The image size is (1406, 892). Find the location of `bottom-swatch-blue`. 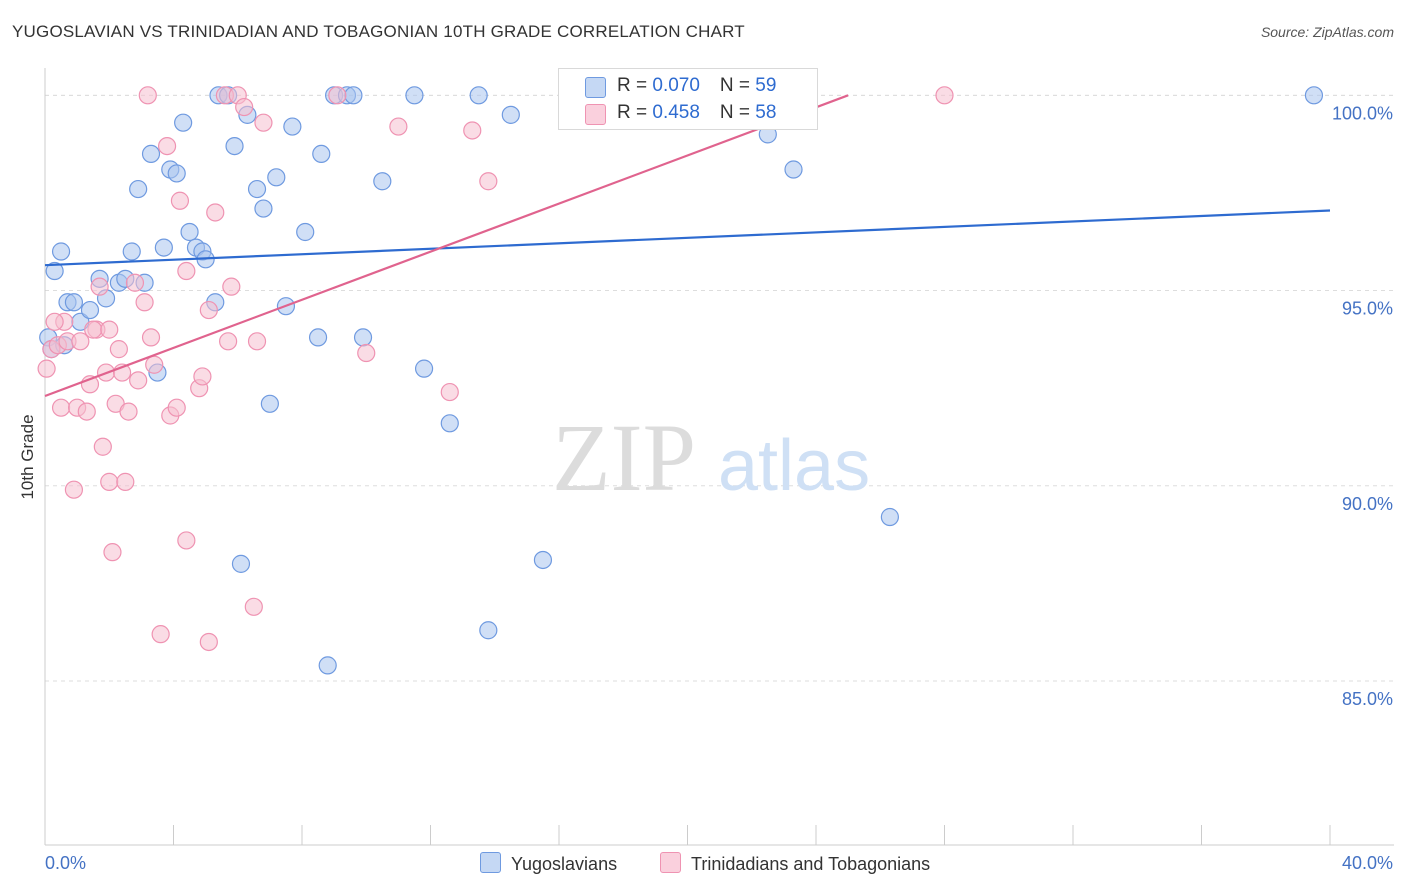

bottom-swatch-blue is located at coordinates (490, 862).